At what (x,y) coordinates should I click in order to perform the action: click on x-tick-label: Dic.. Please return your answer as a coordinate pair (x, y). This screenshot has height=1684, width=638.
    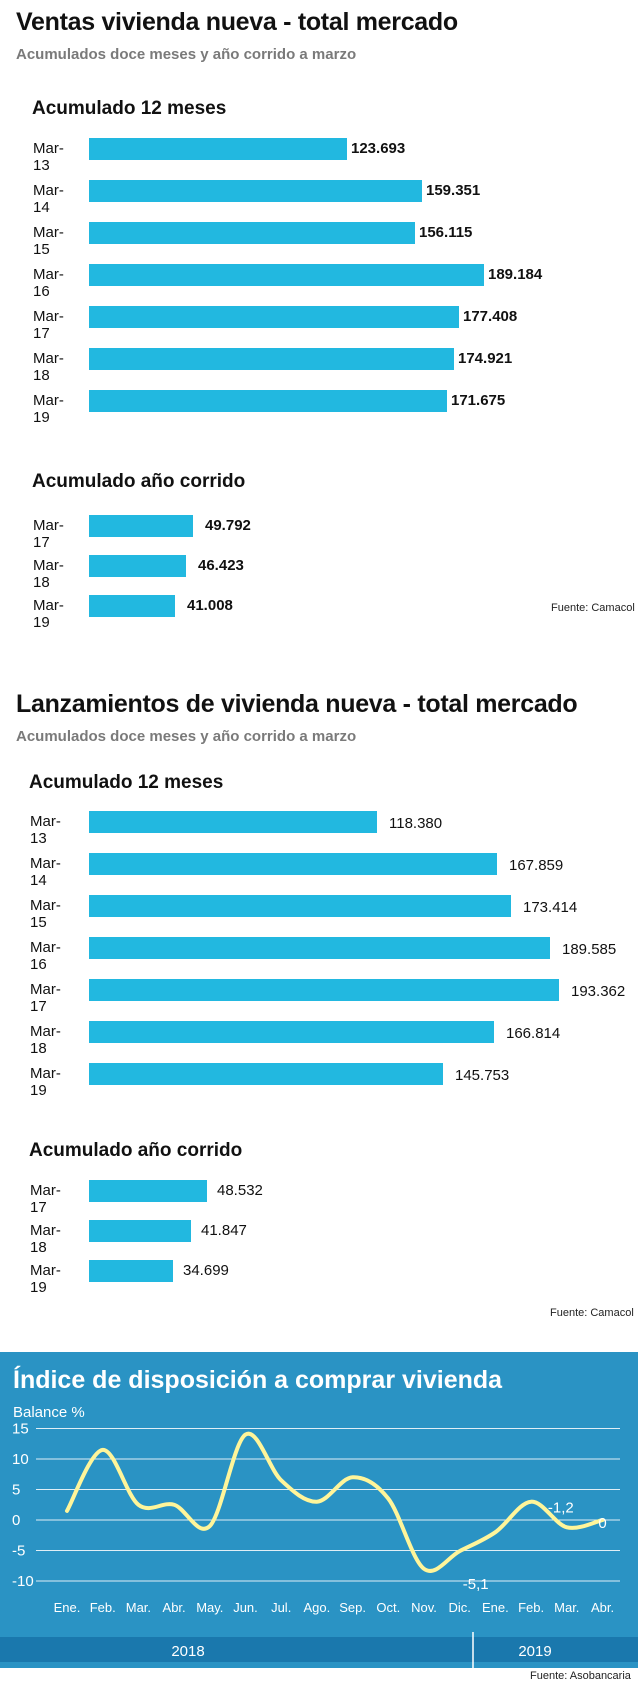
    Looking at the image, I should click on (460, 1607).